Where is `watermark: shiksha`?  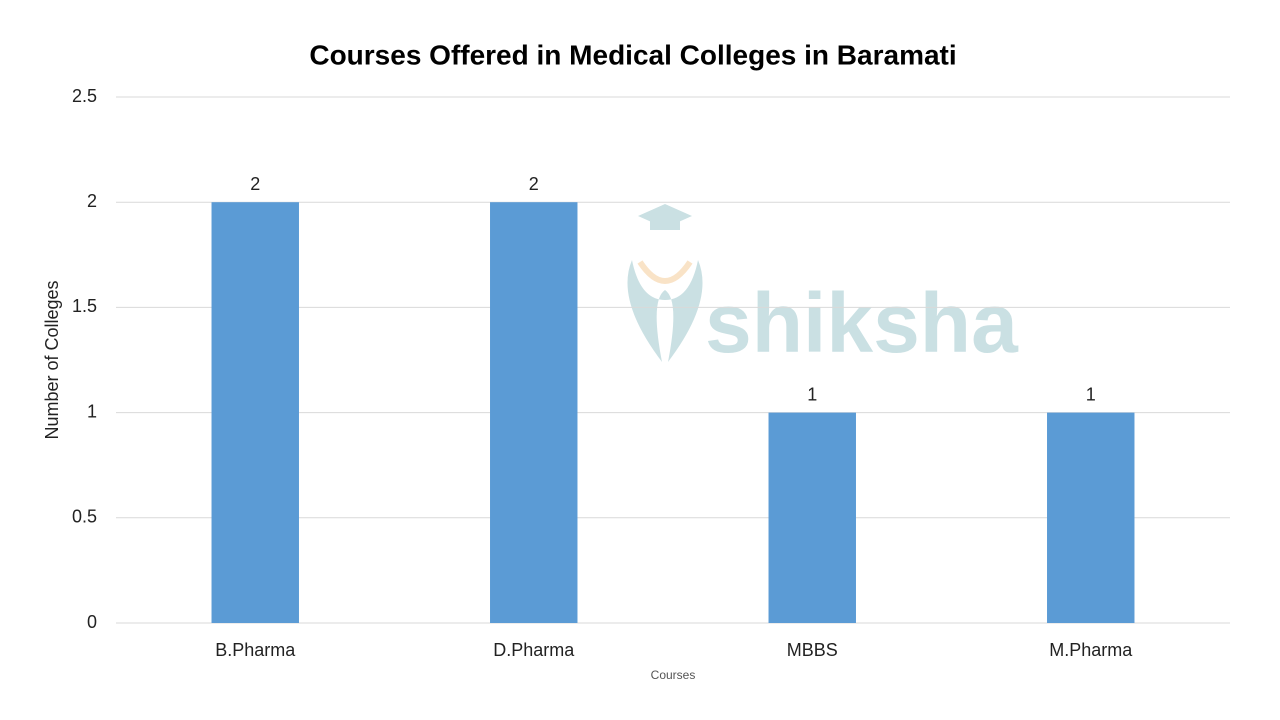
watermark: shiksha is located at coordinates (823, 287).